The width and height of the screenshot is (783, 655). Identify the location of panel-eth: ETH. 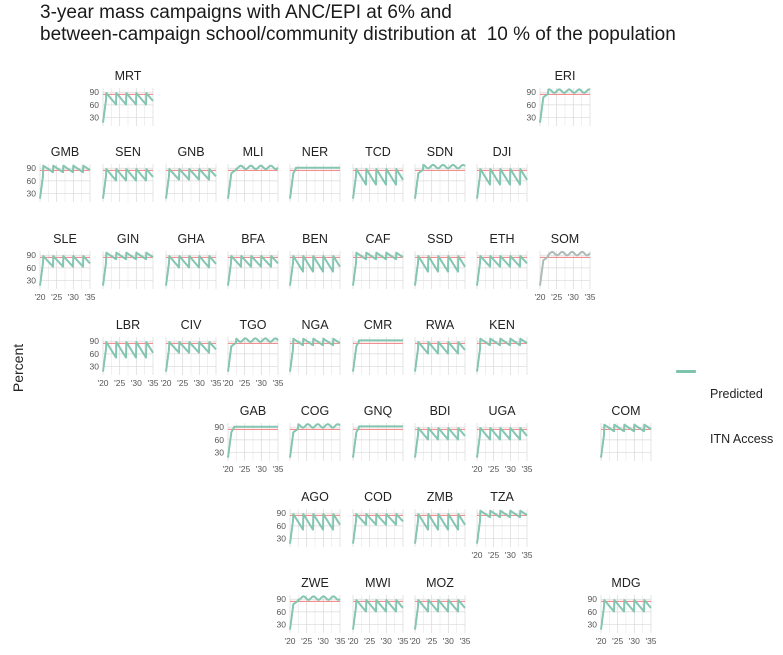
(502, 260).